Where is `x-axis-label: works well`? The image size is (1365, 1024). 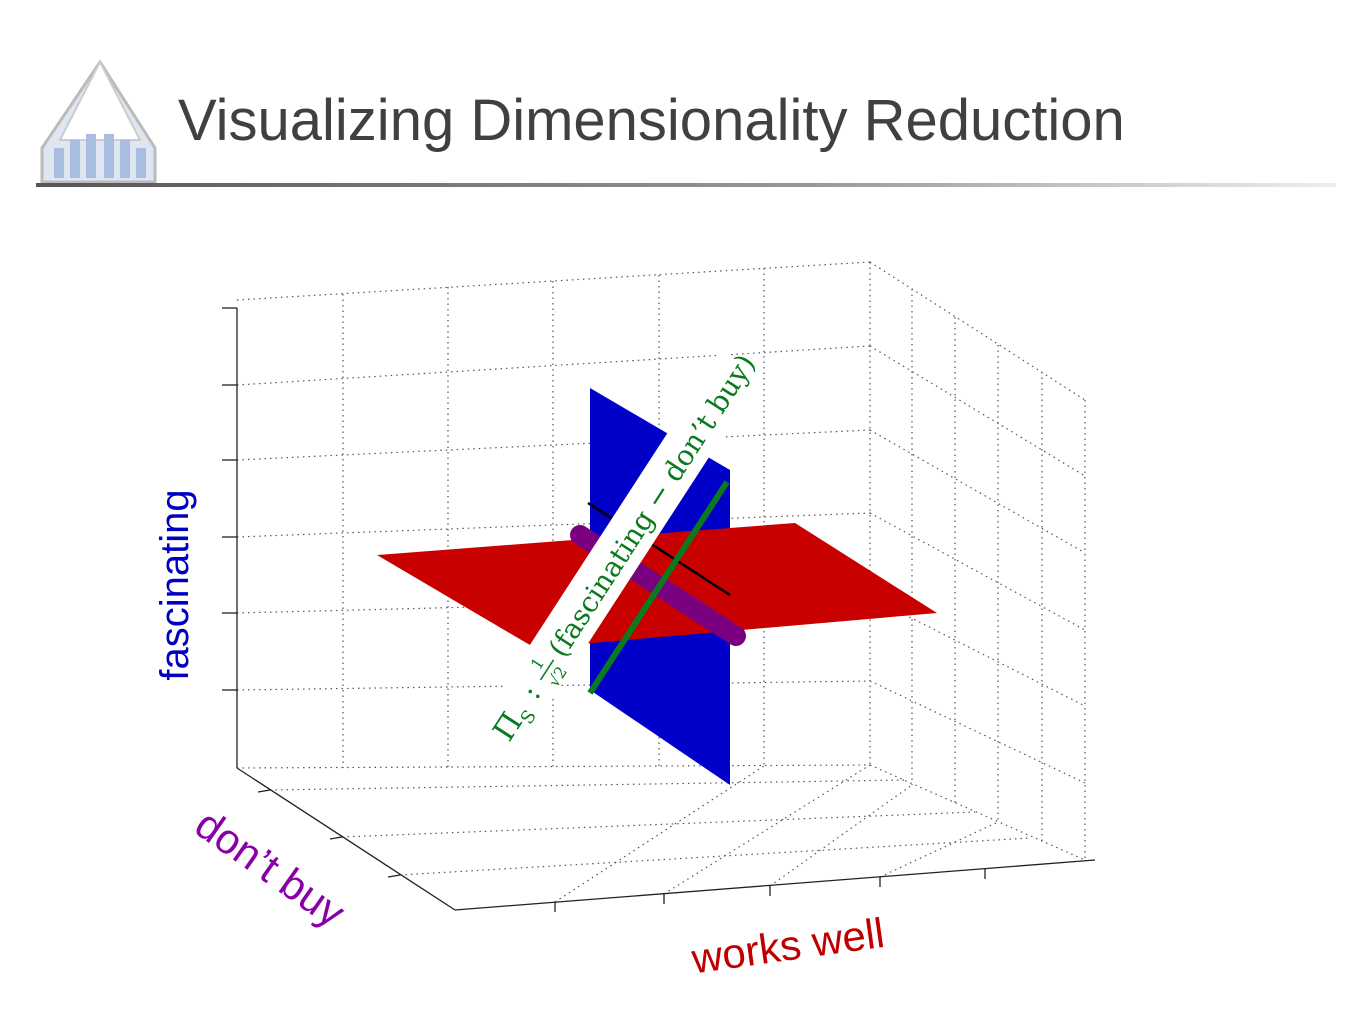 x-axis-label: works well is located at coordinates (787, 946).